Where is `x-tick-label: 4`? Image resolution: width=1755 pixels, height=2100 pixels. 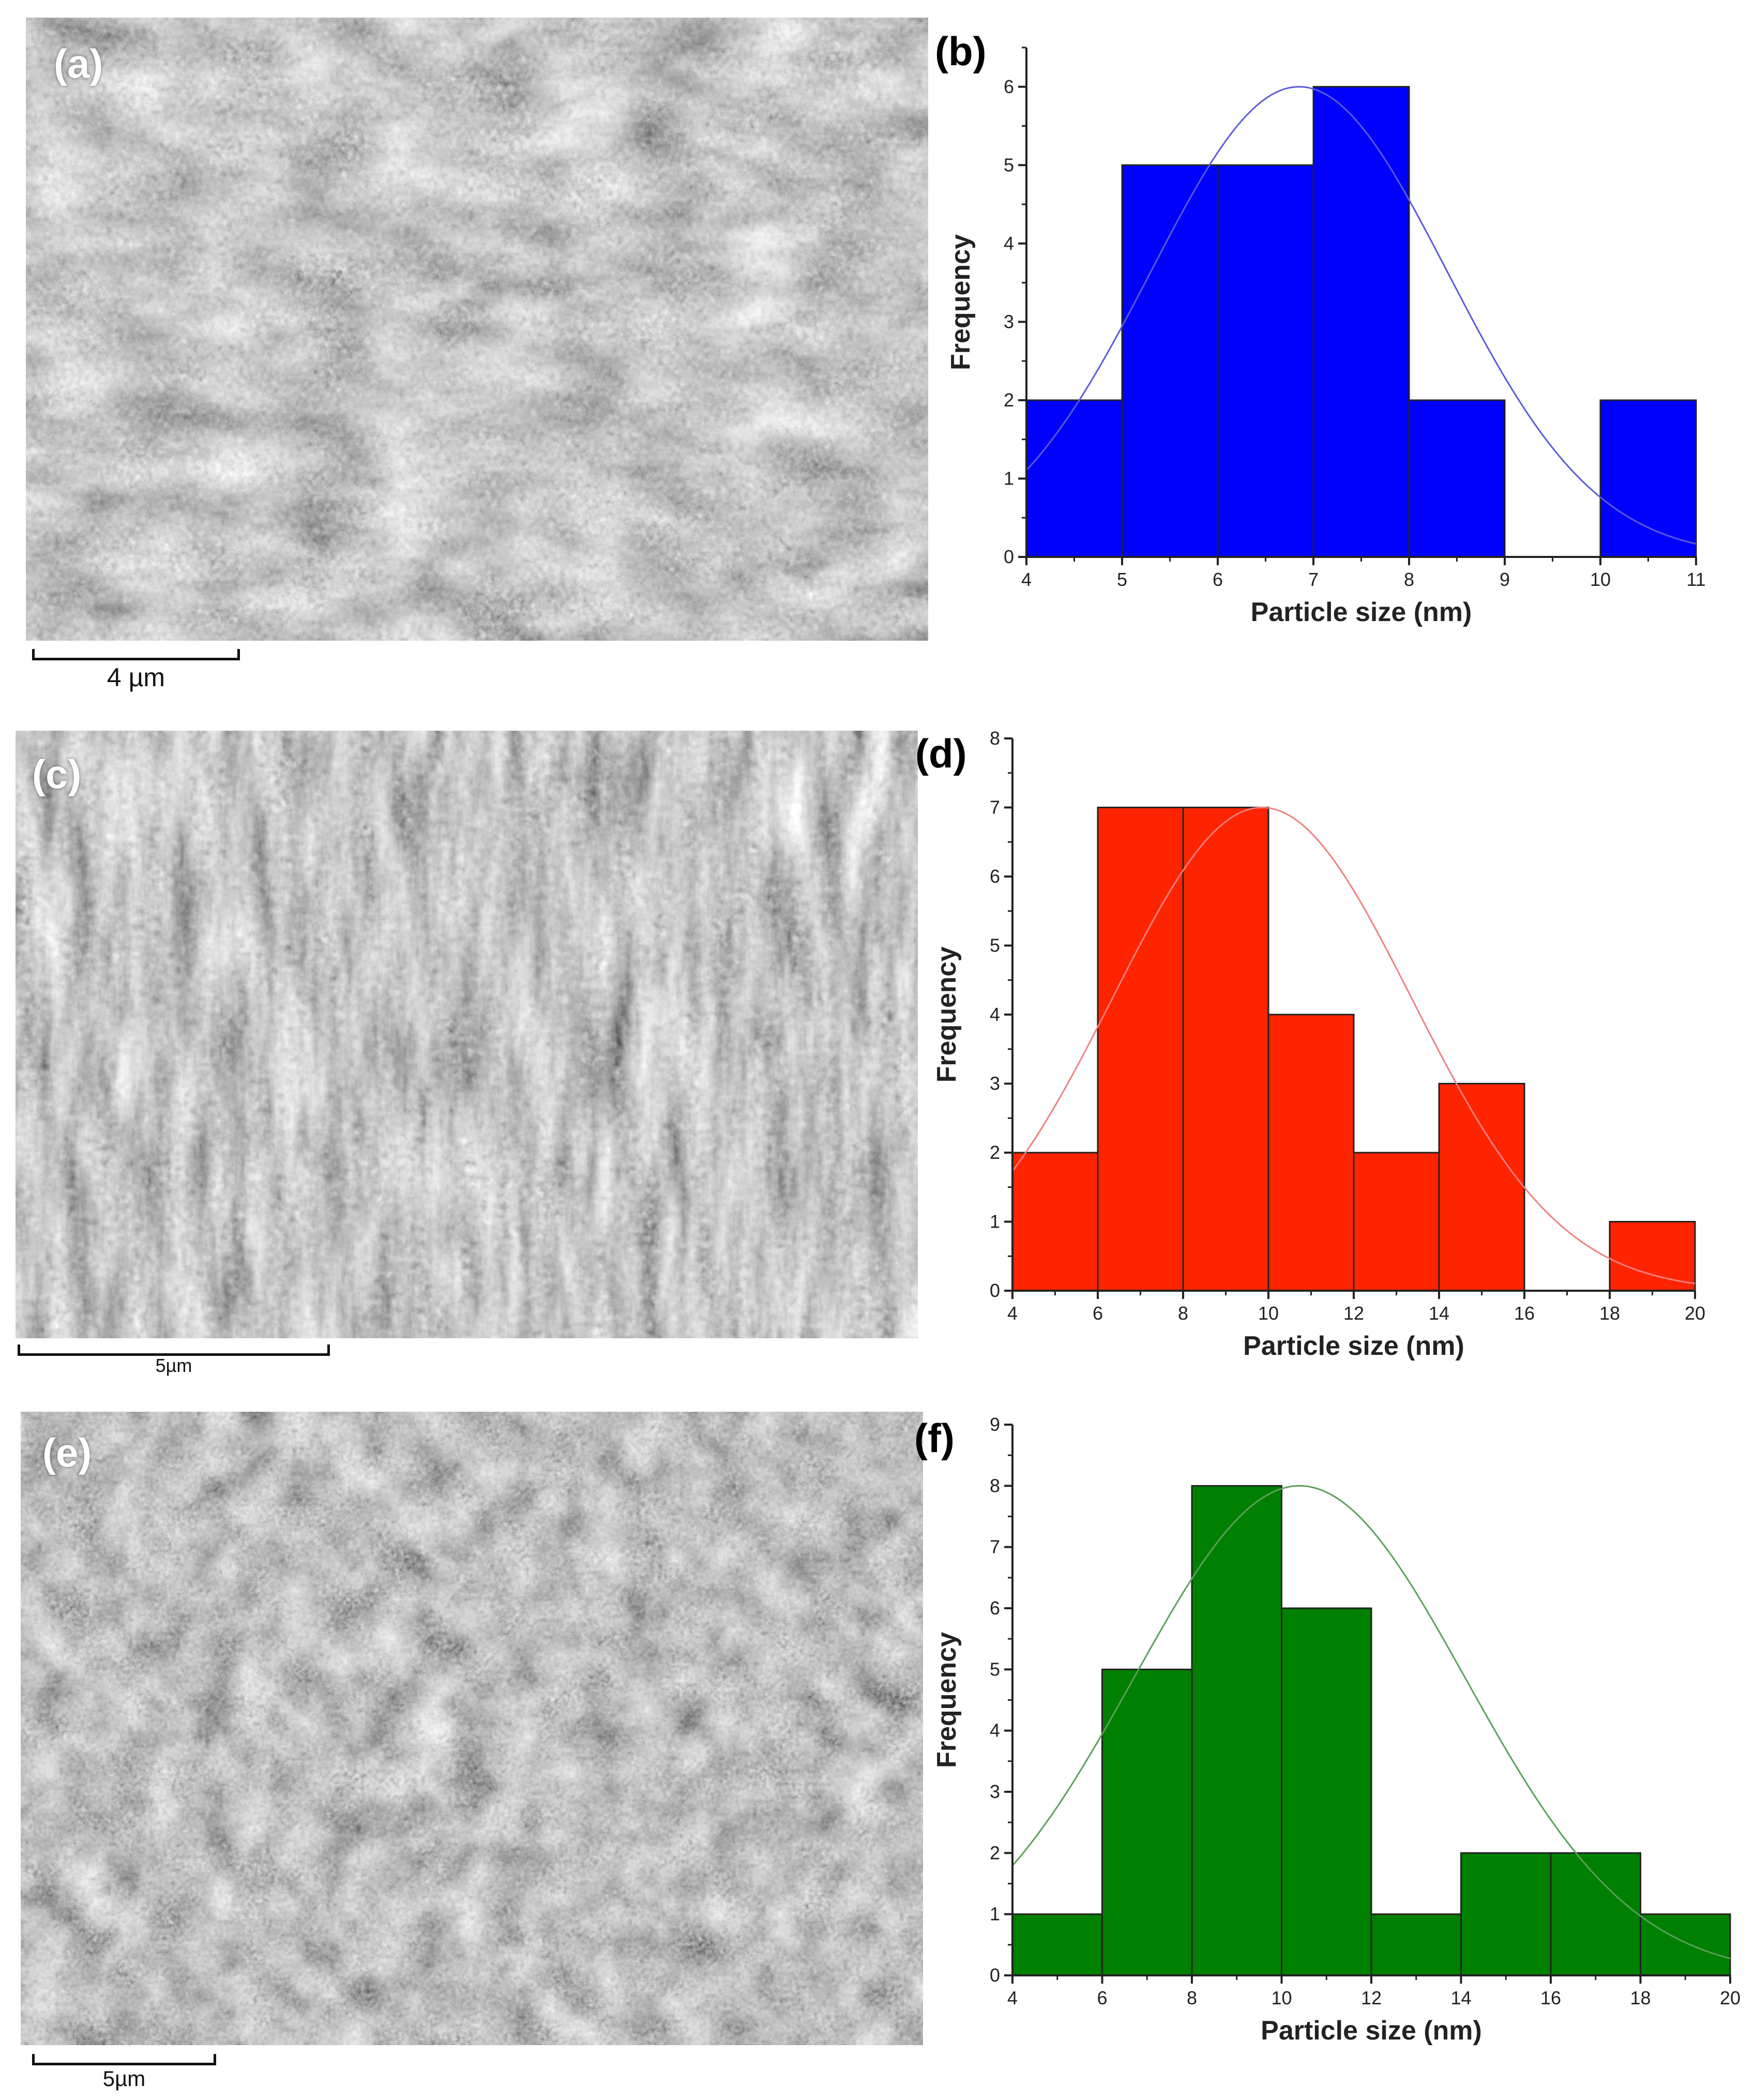
x-tick-label: 4 is located at coordinates (1013, 1997).